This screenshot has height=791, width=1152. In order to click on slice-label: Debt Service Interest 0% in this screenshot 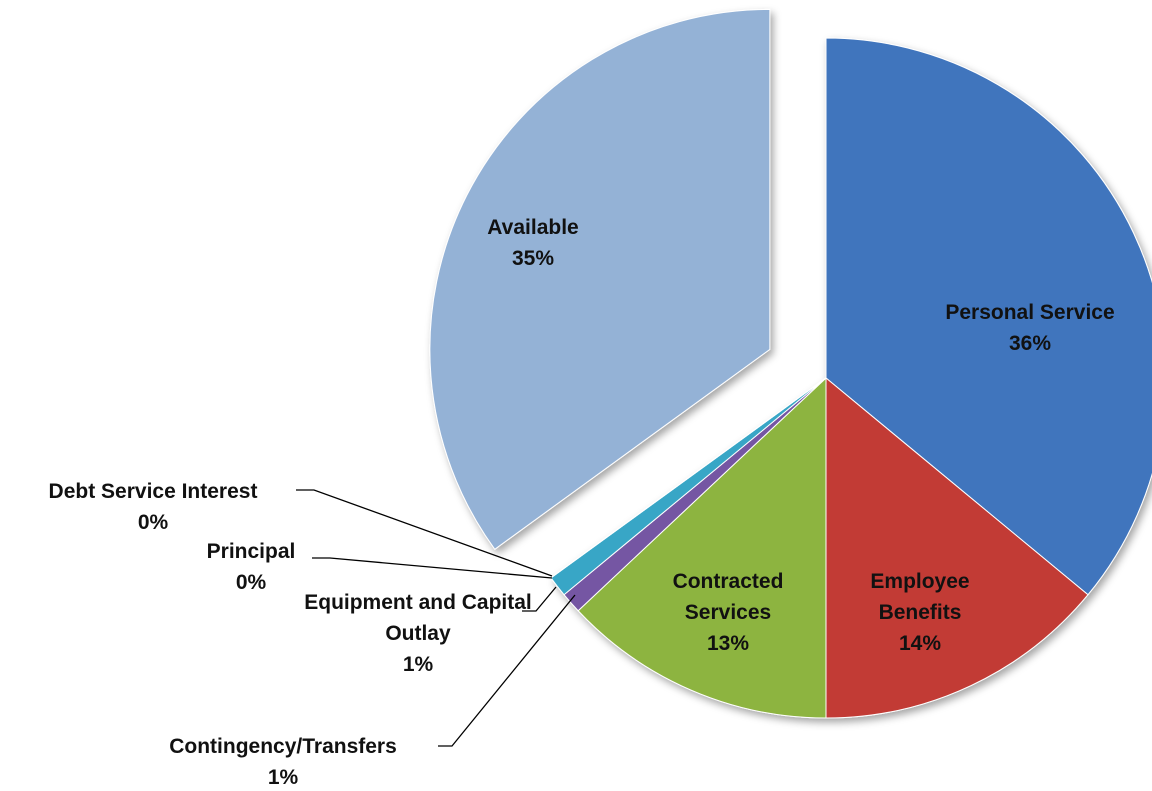, I will do `click(156, 507)`.